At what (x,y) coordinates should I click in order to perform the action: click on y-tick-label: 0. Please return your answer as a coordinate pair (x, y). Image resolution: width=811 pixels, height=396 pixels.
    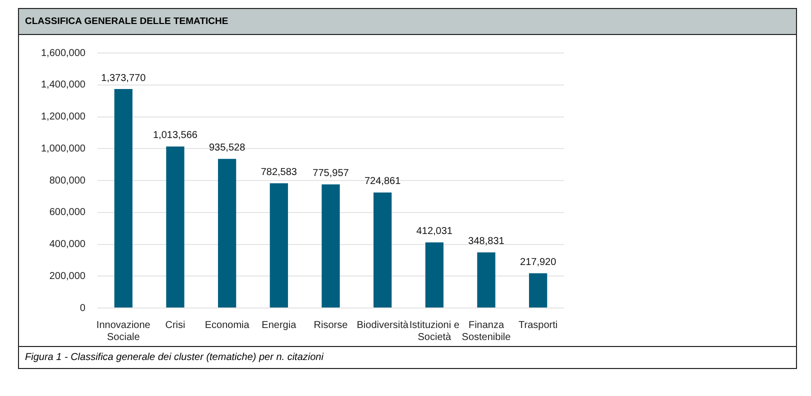
    Looking at the image, I should click on (83, 308).